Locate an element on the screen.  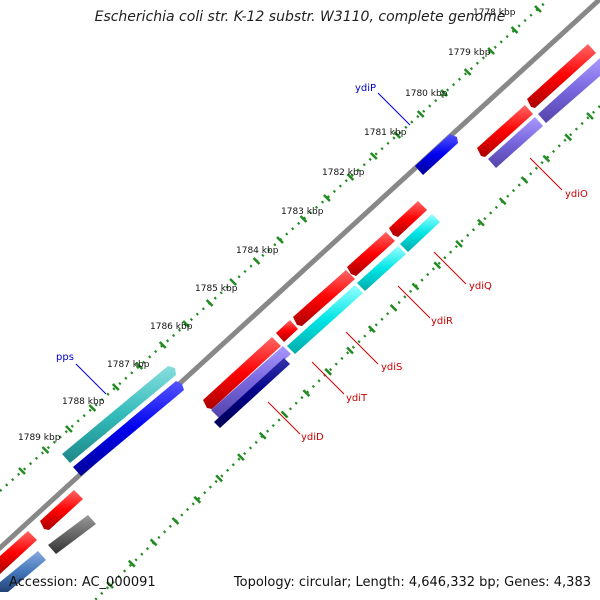
kbp-label: 1778 kbp is located at coordinates (494, 13).